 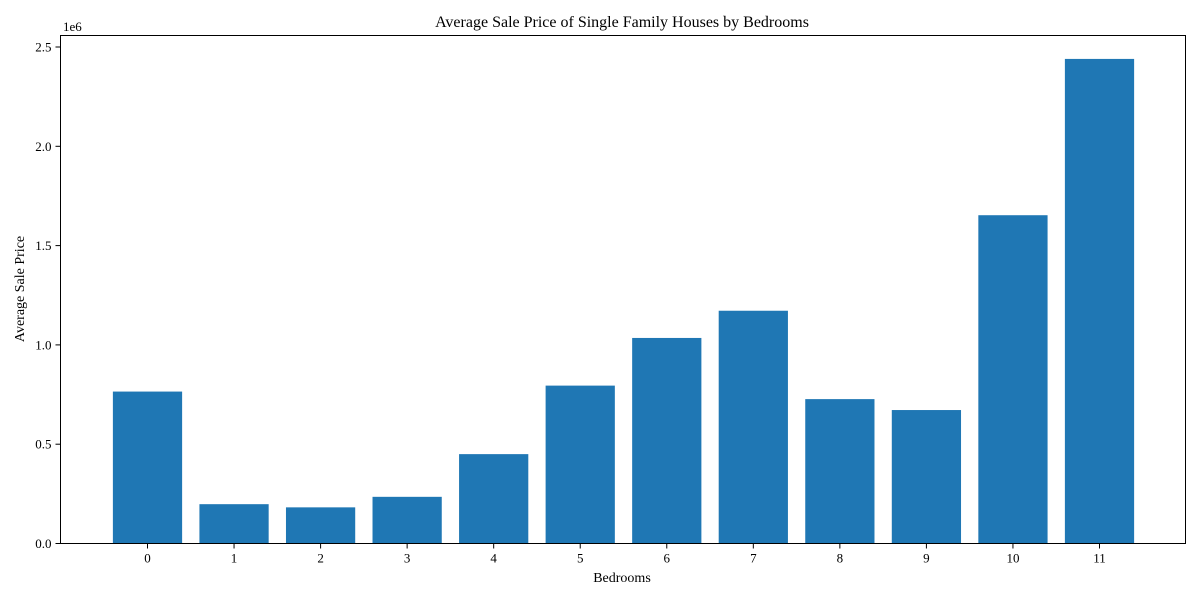 I want to click on y-axis-label: Average Sale Price, so click(x=20, y=289).